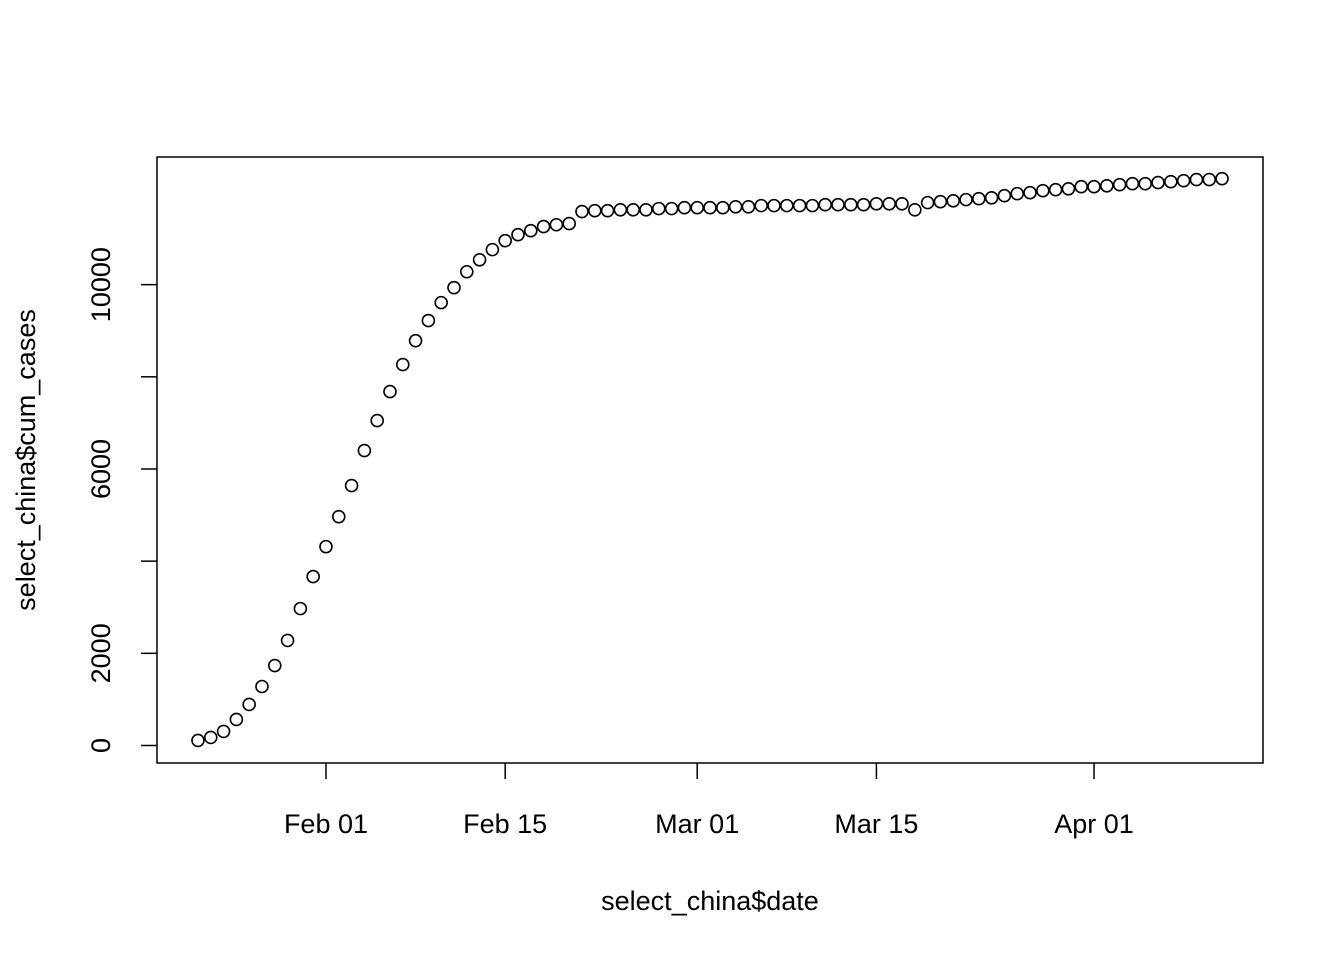 This screenshot has height=965, width=1344. What do you see at coordinates (101, 745) in the screenshot?
I see `y-tick-label: 0` at bounding box center [101, 745].